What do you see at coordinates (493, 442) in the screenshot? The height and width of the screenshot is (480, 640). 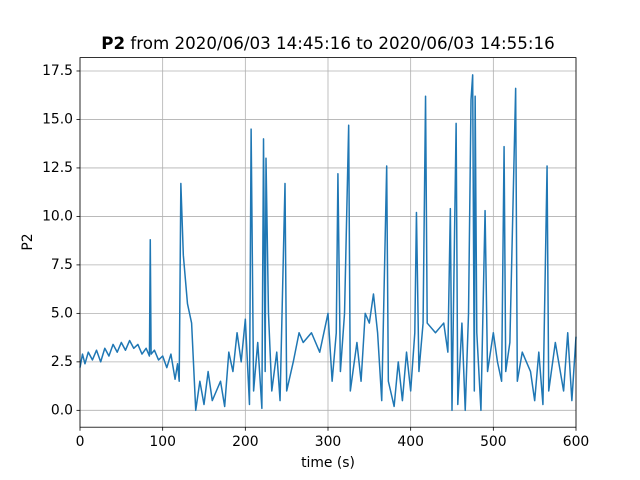 I see `x-tick-label: 500` at bounding box center [493, 442].